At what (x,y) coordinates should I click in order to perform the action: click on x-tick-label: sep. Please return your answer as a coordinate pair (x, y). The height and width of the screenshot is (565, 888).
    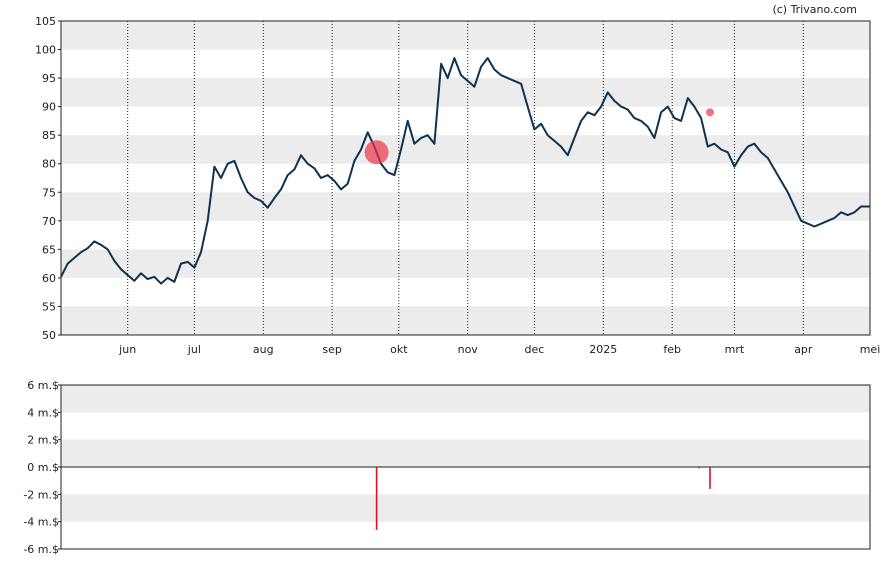
    Looking at the image, I should click on (331, 349).